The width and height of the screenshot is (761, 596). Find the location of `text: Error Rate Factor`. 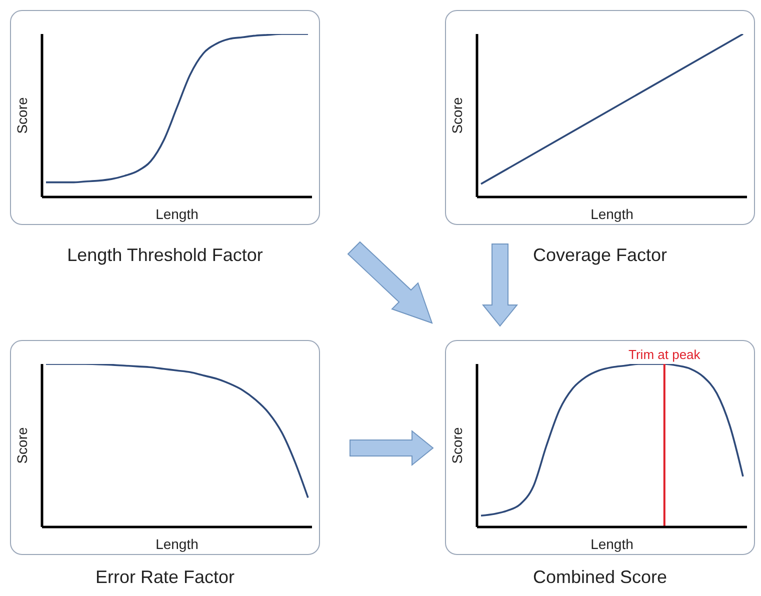

text: Error Rate Factor is located at coordinates (165, 577).